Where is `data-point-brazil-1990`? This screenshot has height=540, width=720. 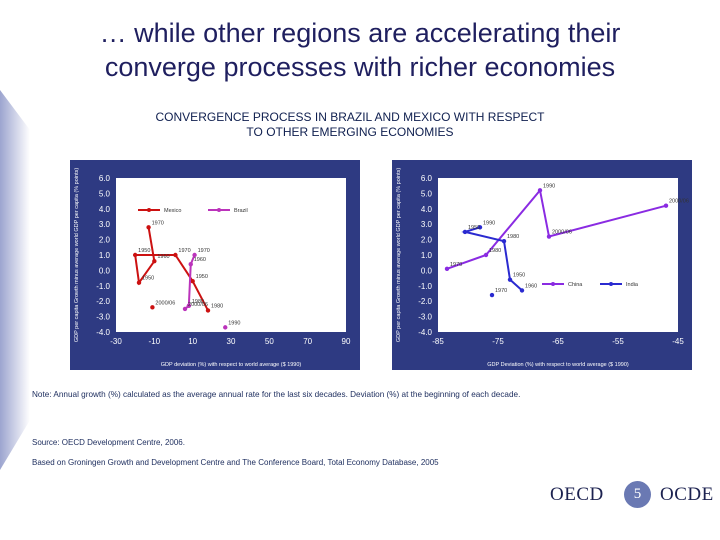
data-point-brazil-1990 is located at coordinates (225, 327).